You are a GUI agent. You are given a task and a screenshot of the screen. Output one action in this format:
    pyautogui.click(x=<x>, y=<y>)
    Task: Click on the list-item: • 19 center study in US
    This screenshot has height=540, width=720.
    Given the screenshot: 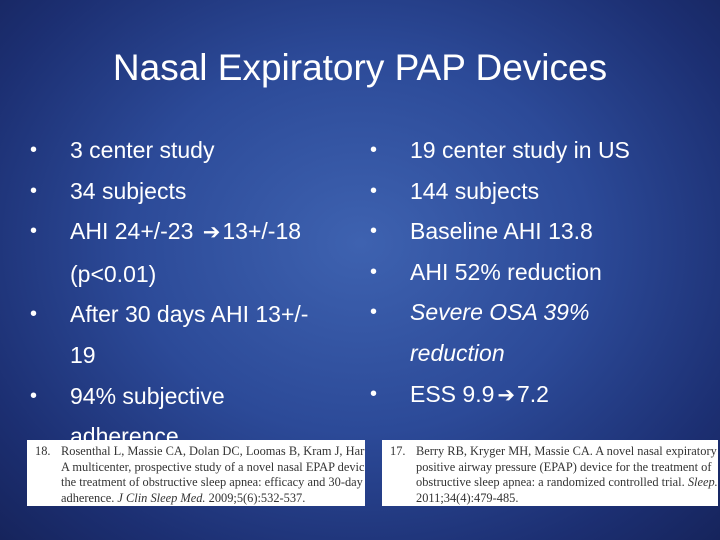 What is the action you would take?
    pyautogui.click(x=535, y=150)
    